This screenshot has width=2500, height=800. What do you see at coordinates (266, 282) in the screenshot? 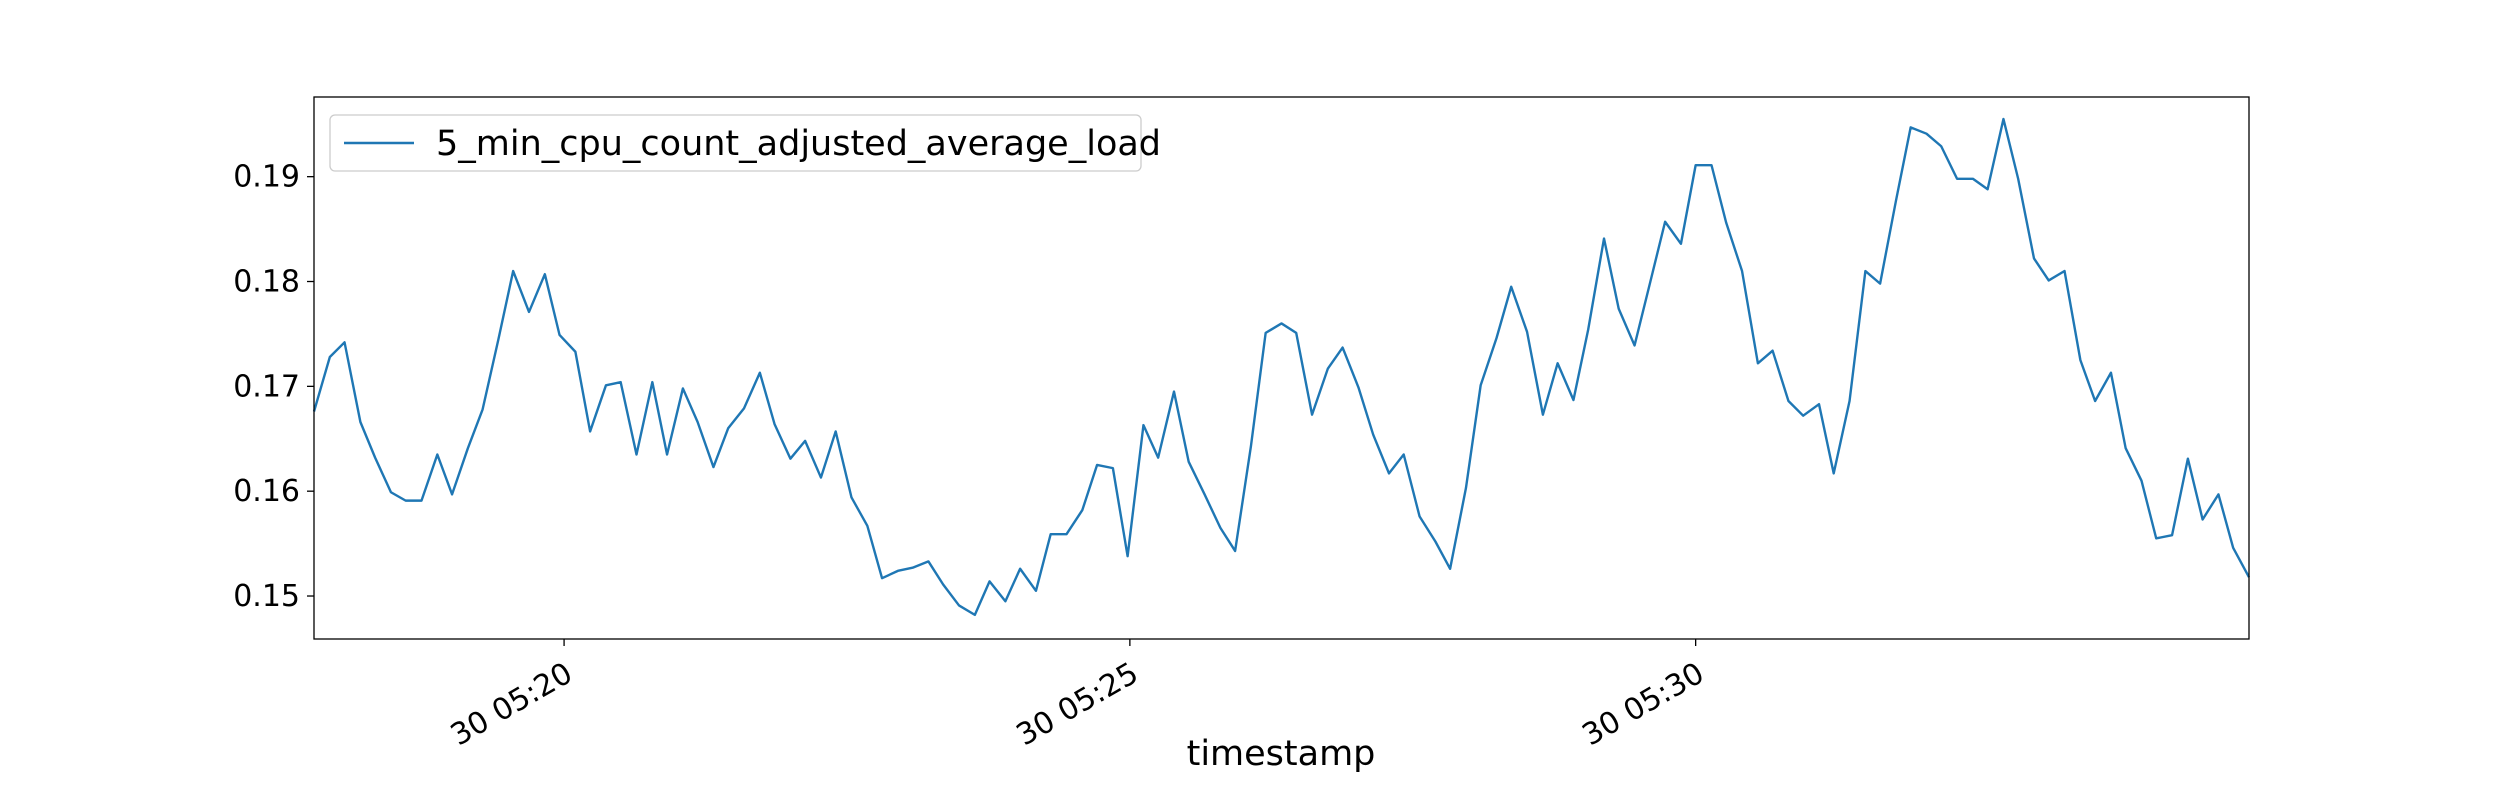
I see `y-tick-label: 0.18` at bounding box center [266, 282].